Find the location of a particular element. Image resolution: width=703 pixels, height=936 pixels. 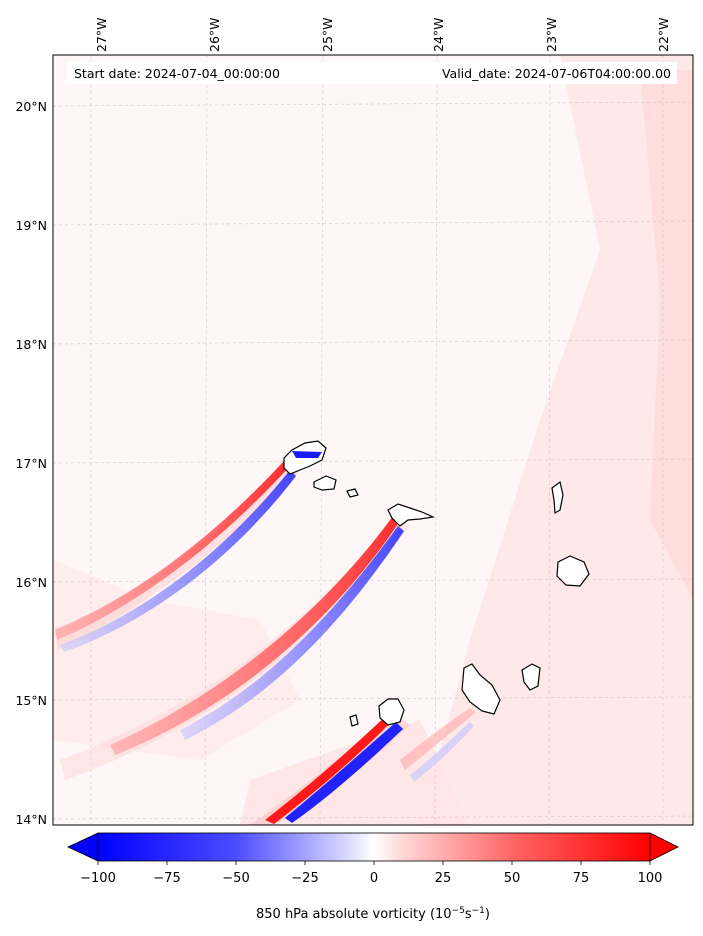

colorbar-tick-label: 25 is located at coordinates (443, 878).